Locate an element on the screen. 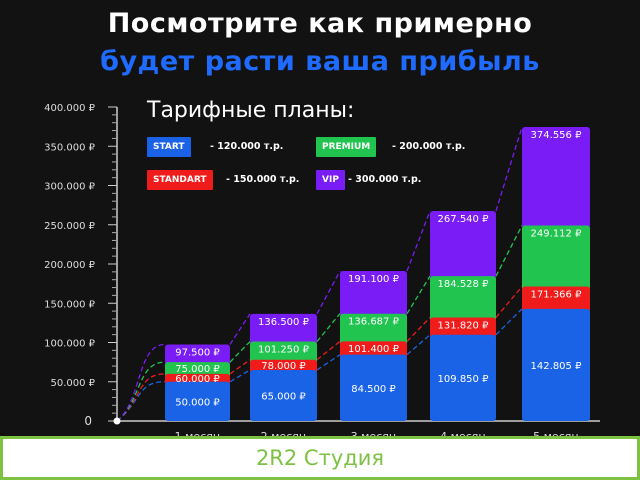 This screenshot has height=480, width=640. bar-label: 78.000 ₽ is located at coordinates (283, 366).